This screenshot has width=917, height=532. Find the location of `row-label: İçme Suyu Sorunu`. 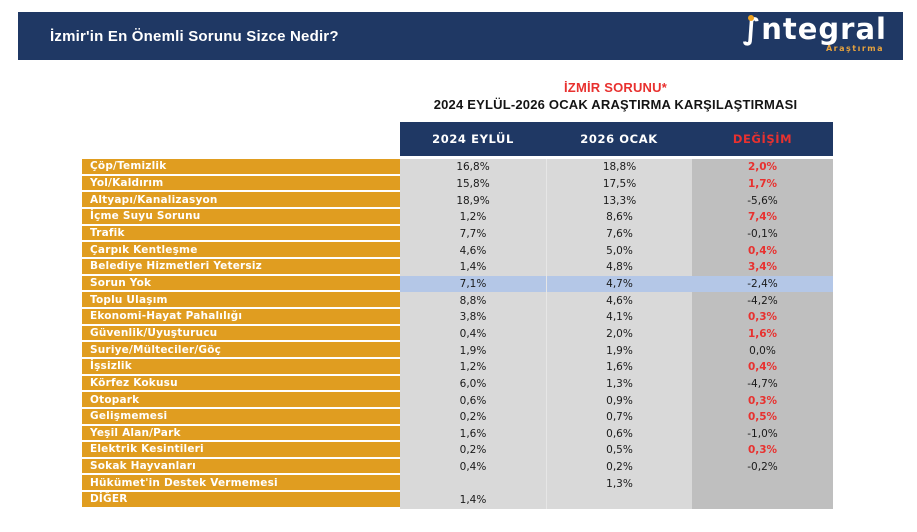

row-label: İçme Suyu Sorunu is located at coordinates (241, 217).